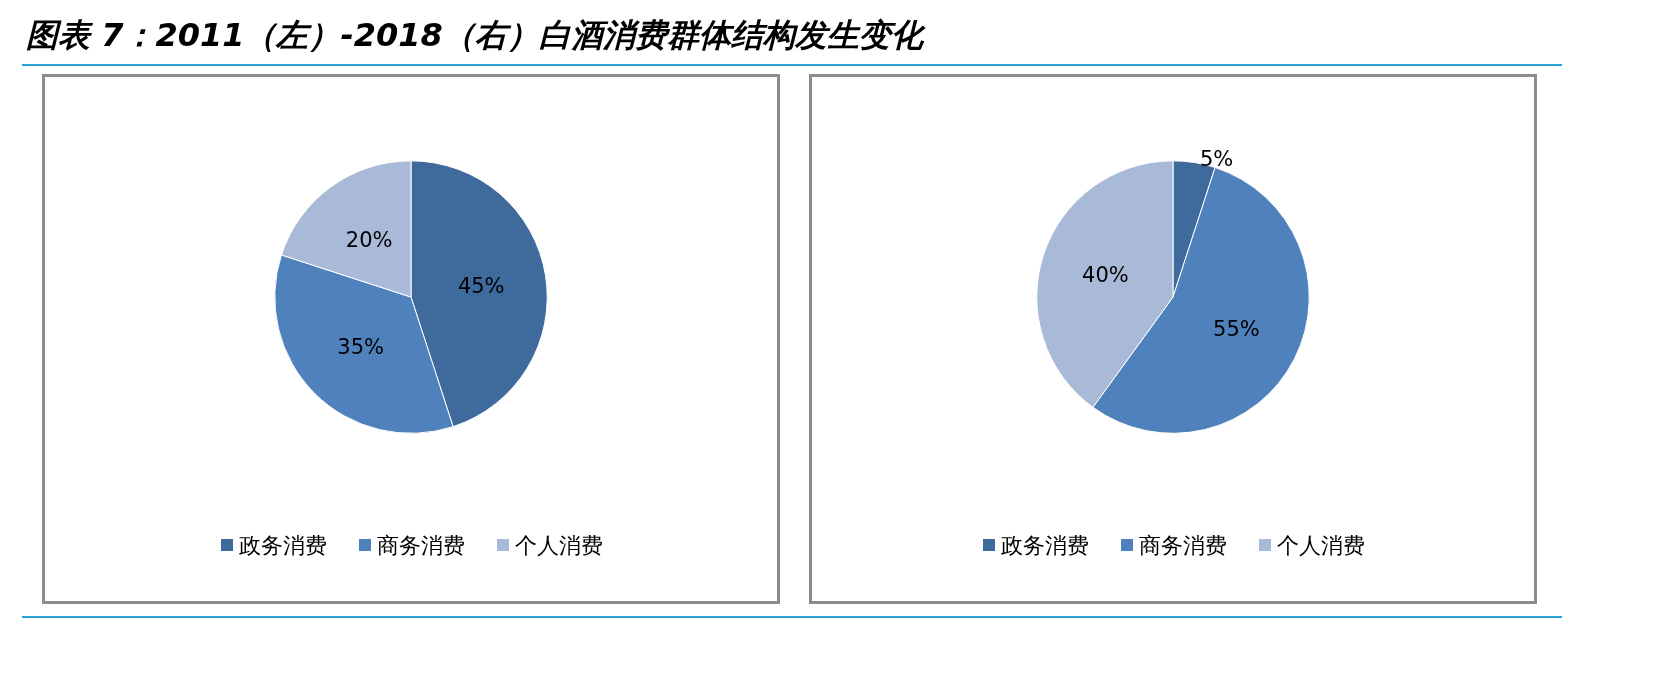 Image resolution: width=1663 pixels, height=677 pixels. I want to click on data-label: 45%, so click(481, 285).